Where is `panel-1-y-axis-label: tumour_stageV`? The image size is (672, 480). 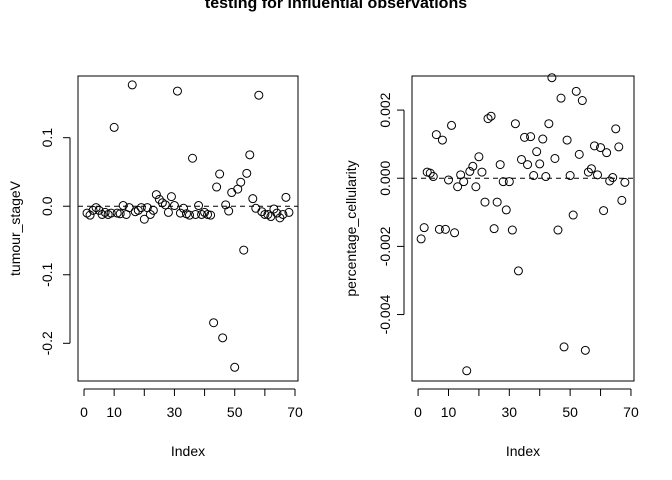
panel-1-y-axis-label: tumour_stageV is located at coordinates (15, 228).